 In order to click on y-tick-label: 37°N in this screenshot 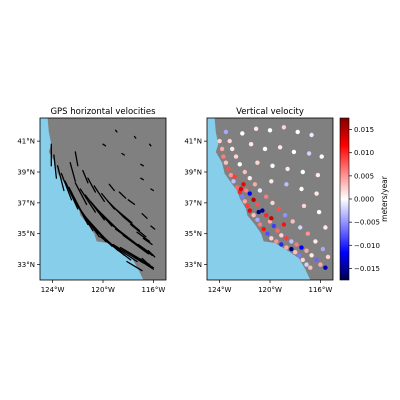, I will do `click(26, 203)`.